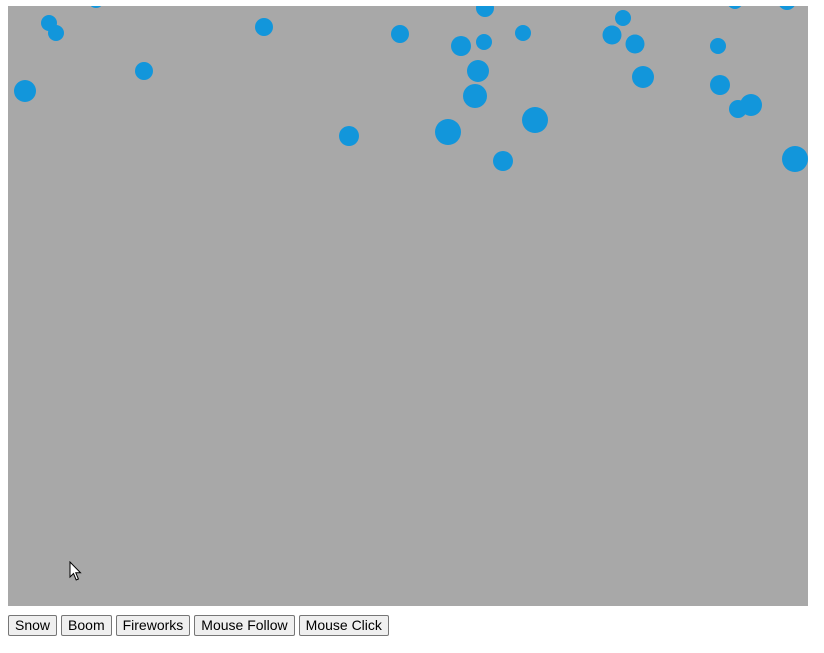  What do you see at coordinates (33, 625) in the screenshot?
I see `snow-button: Snow` at bounding box center [33, 625].